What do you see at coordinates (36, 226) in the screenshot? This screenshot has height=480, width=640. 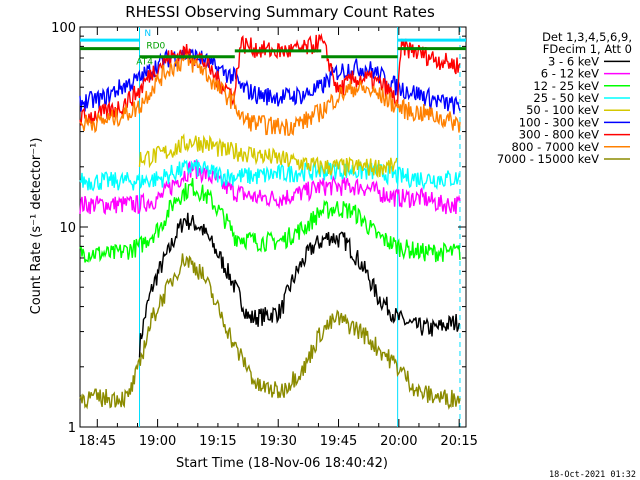 I see `y-axis-label: Count Rate (s⁻¹ detector⁻¹)` at bounding box center [36, 226].